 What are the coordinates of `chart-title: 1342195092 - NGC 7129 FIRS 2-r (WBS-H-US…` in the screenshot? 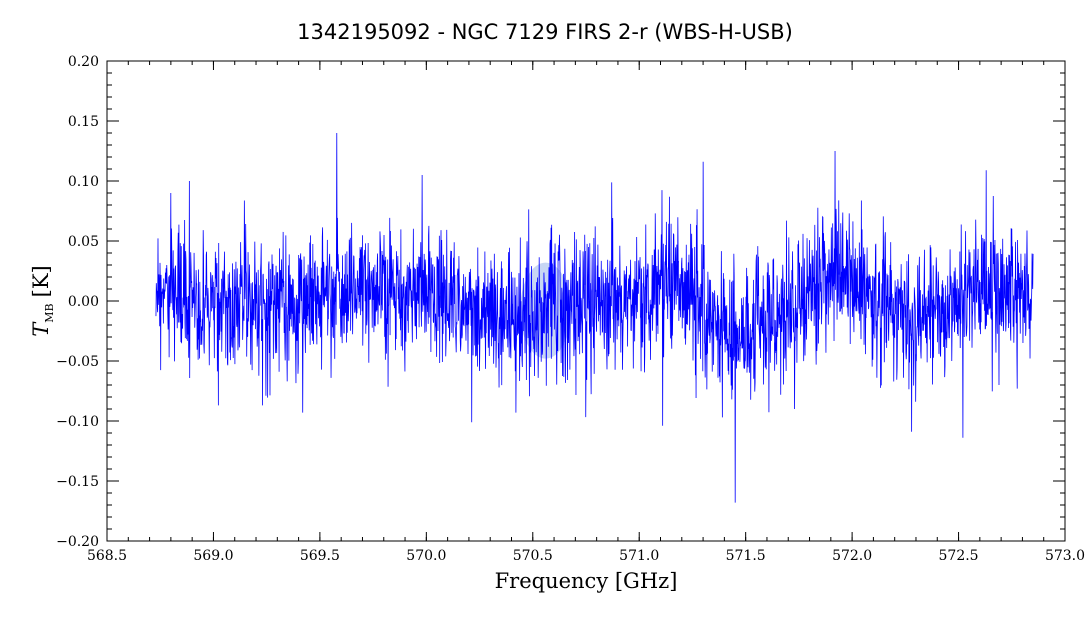 It's located at (545, 32).